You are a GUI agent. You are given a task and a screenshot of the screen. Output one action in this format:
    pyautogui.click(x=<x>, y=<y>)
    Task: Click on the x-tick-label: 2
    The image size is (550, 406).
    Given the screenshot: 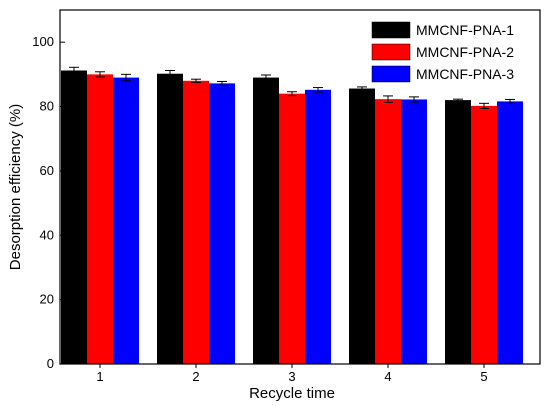 What is the action you would take?
    pyautogui.click(x=195, y=376)
    